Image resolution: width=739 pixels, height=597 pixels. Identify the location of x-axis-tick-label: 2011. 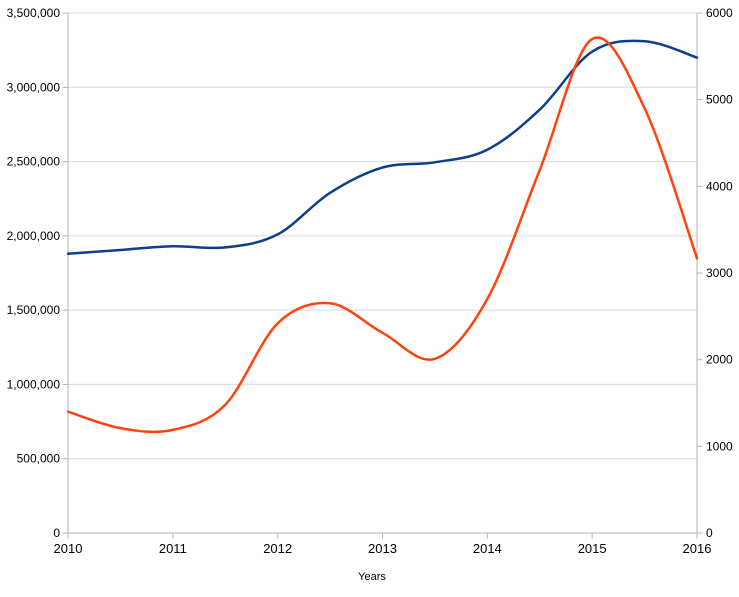
(173, 548).